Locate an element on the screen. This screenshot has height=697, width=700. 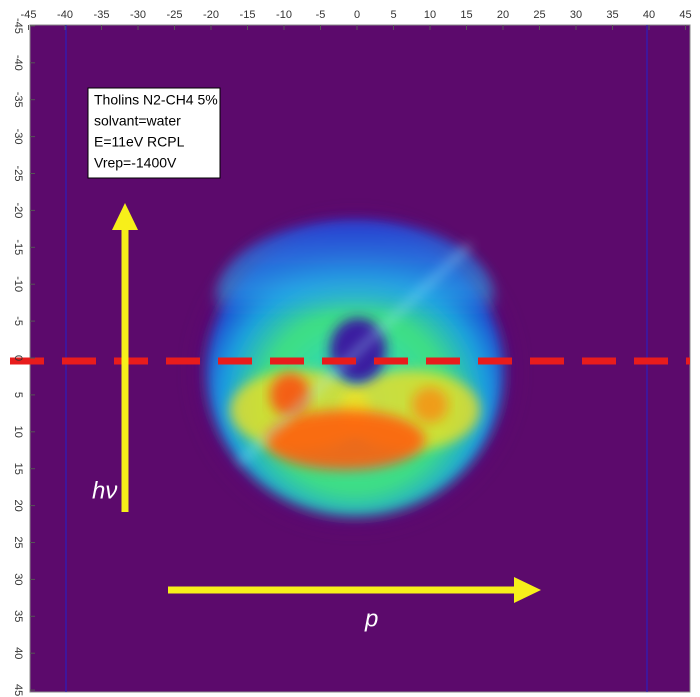
y-tick-label: 45 is located at coordinates (18, 690).